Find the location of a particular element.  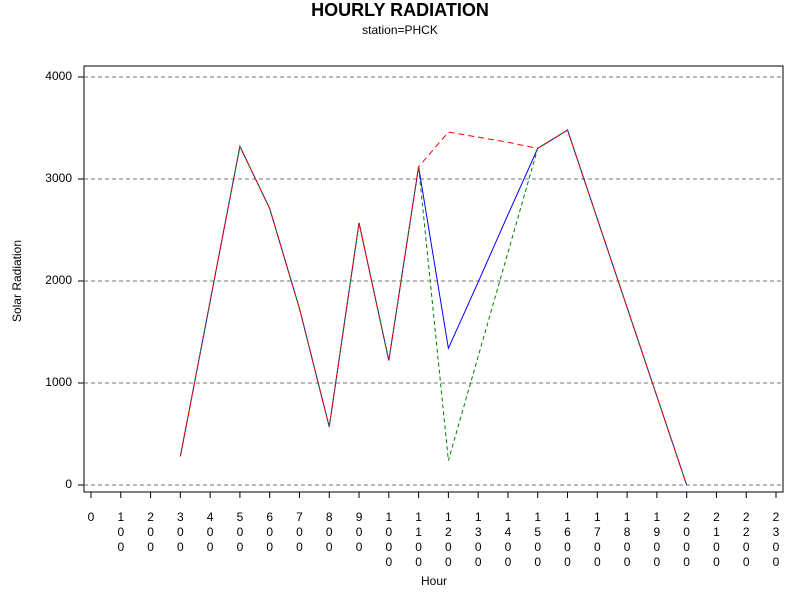

y-tick-label: 4000 is located at coordinates (58, 76).